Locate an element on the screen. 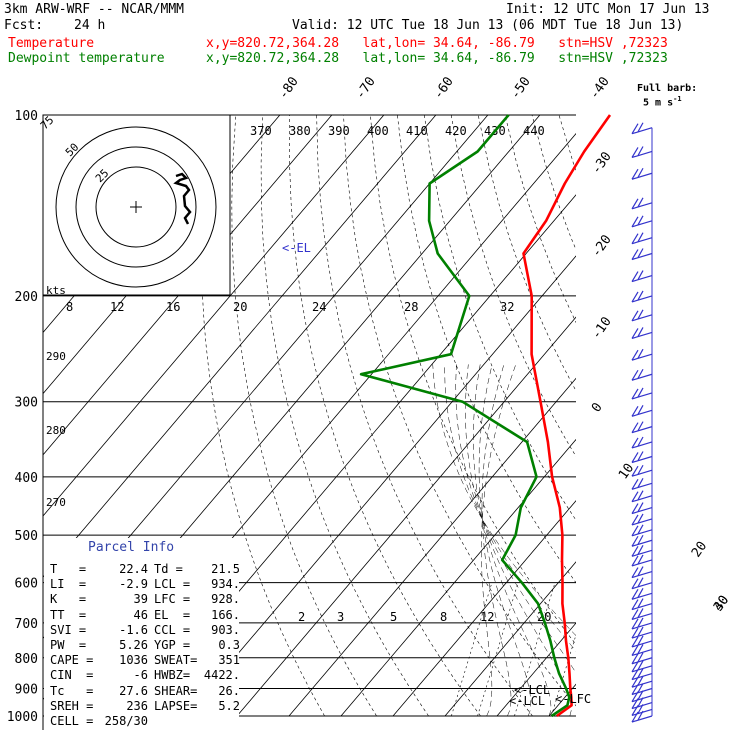 The width and height of the screenshot is (740, 740). theta-e-label: 270 is located at coordinates (56, 502).